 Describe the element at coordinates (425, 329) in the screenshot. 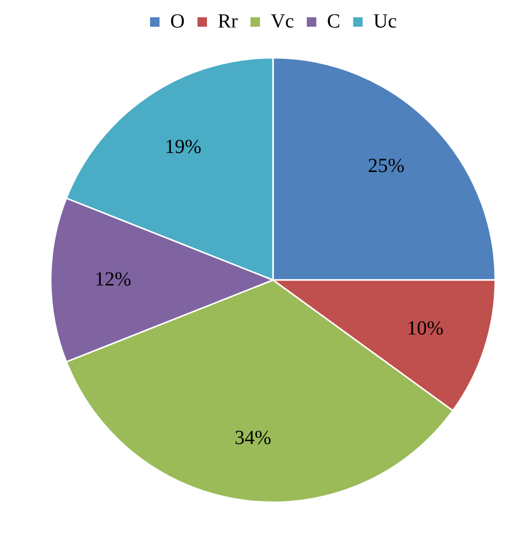

I see `data-label: 10%` at that location.